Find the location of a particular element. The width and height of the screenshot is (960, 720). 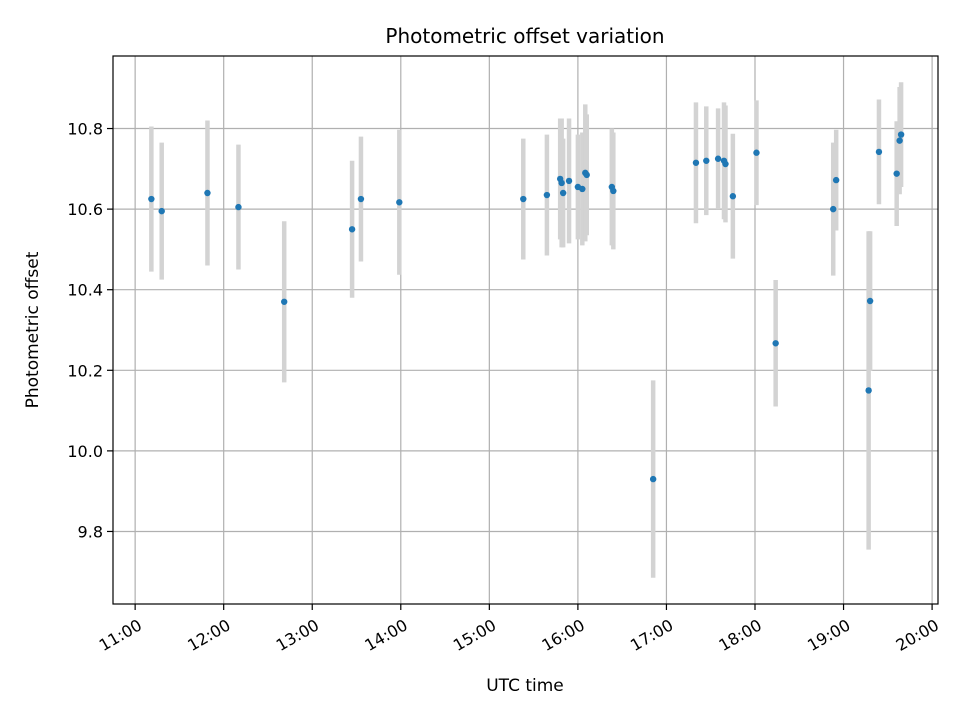

y-tick-label: 10.0 is located at coordinates (85, 451).